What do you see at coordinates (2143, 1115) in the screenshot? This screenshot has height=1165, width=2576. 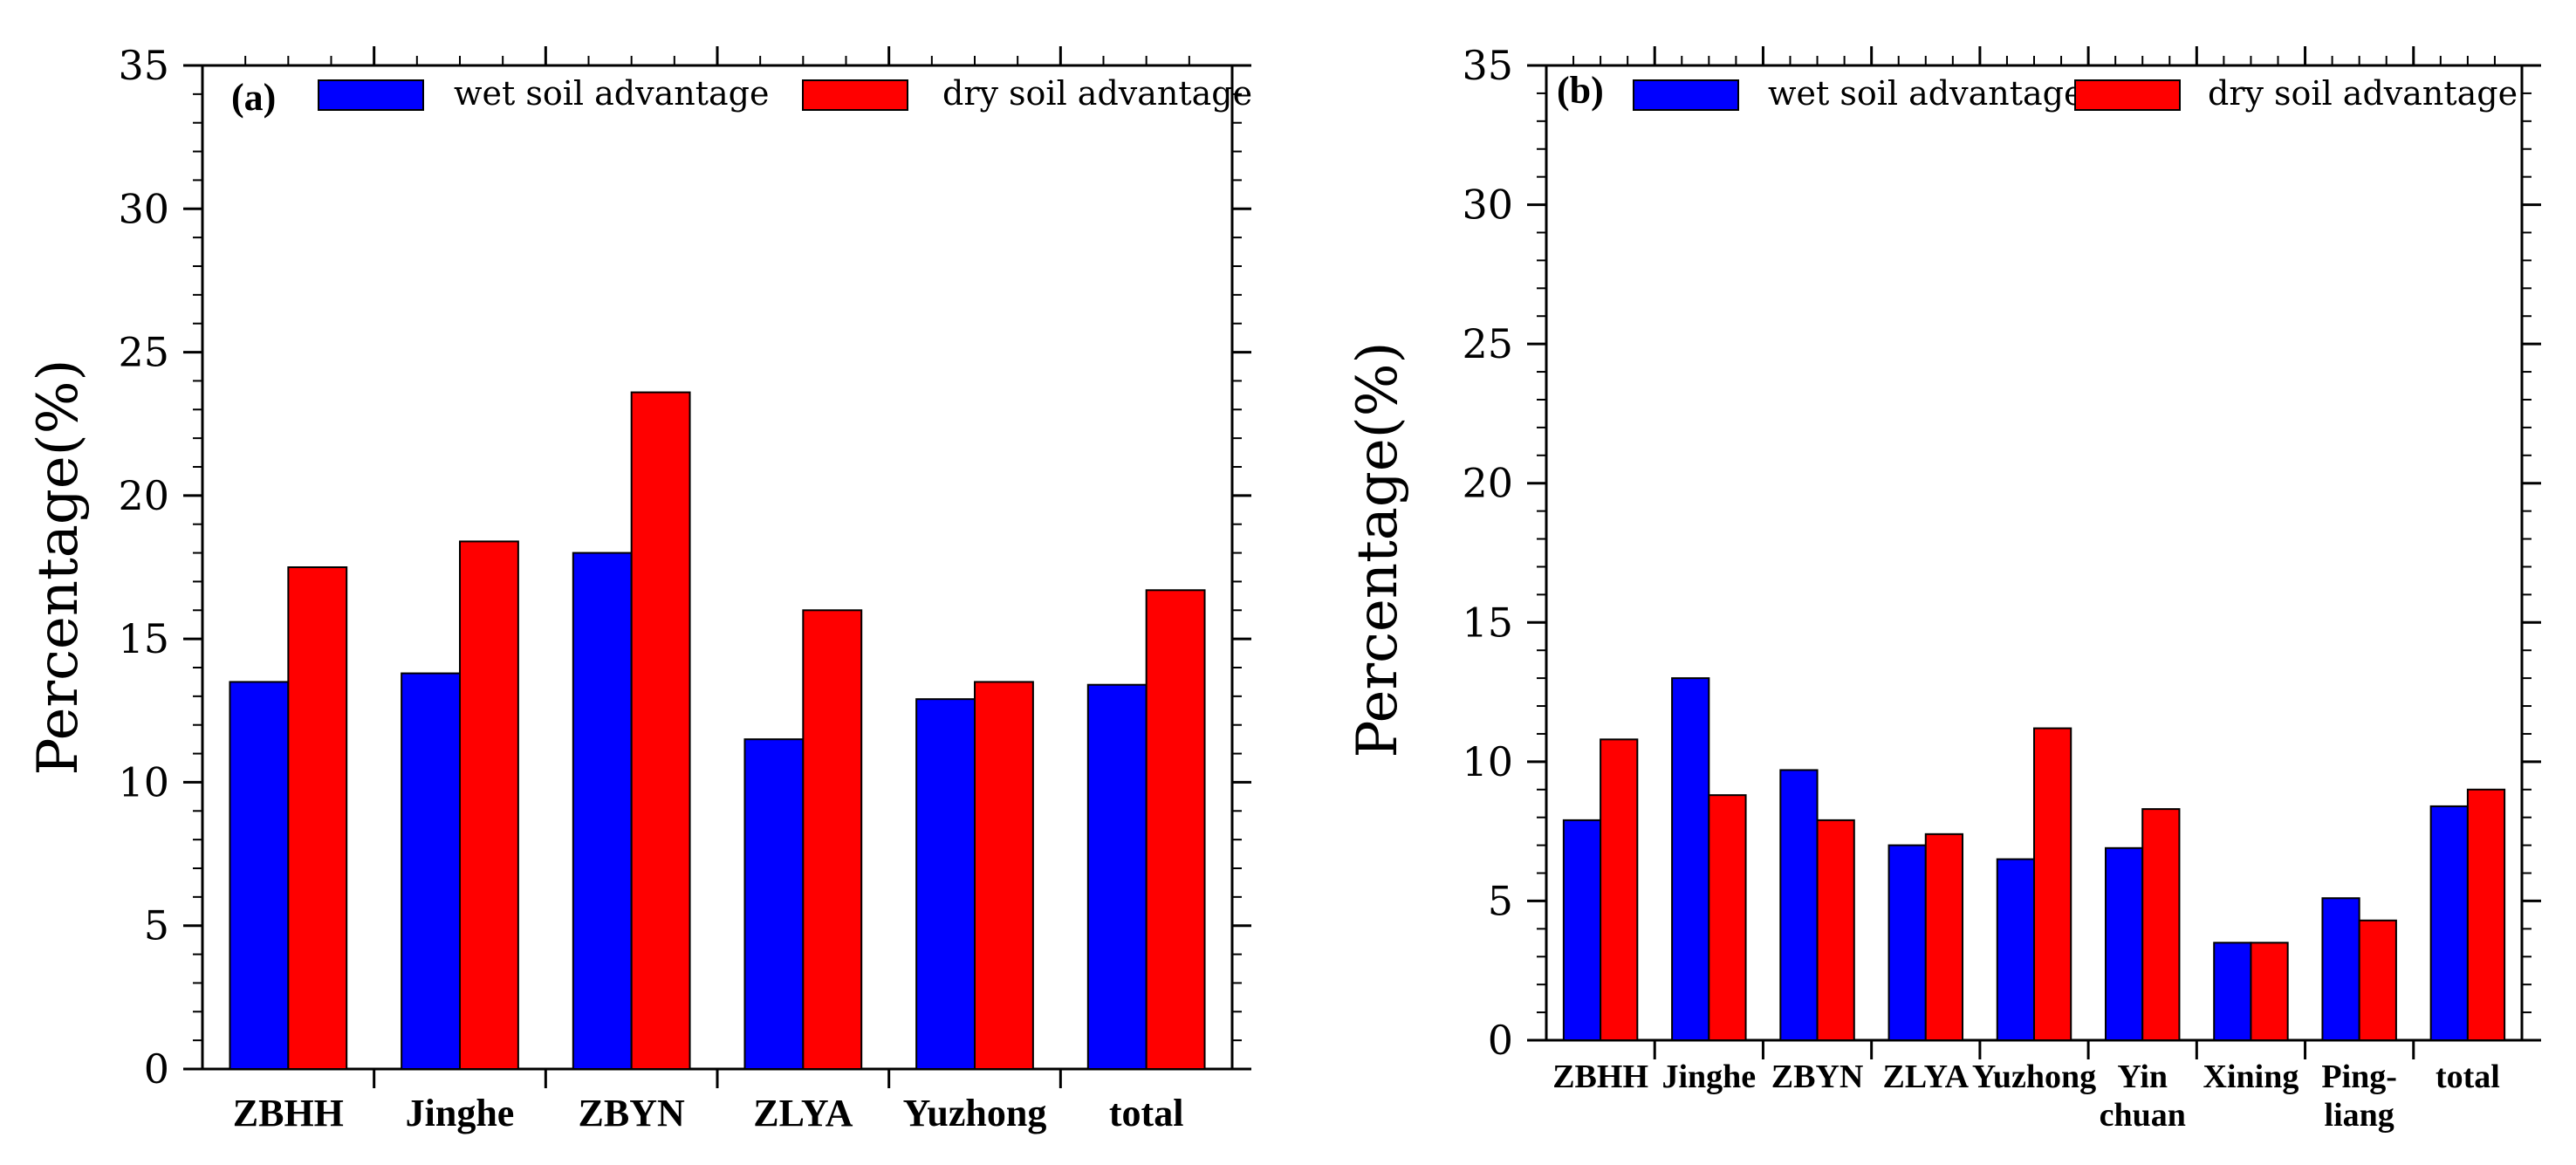 I see `x-category-label: chuan` at bounding box center [2143, 1115].